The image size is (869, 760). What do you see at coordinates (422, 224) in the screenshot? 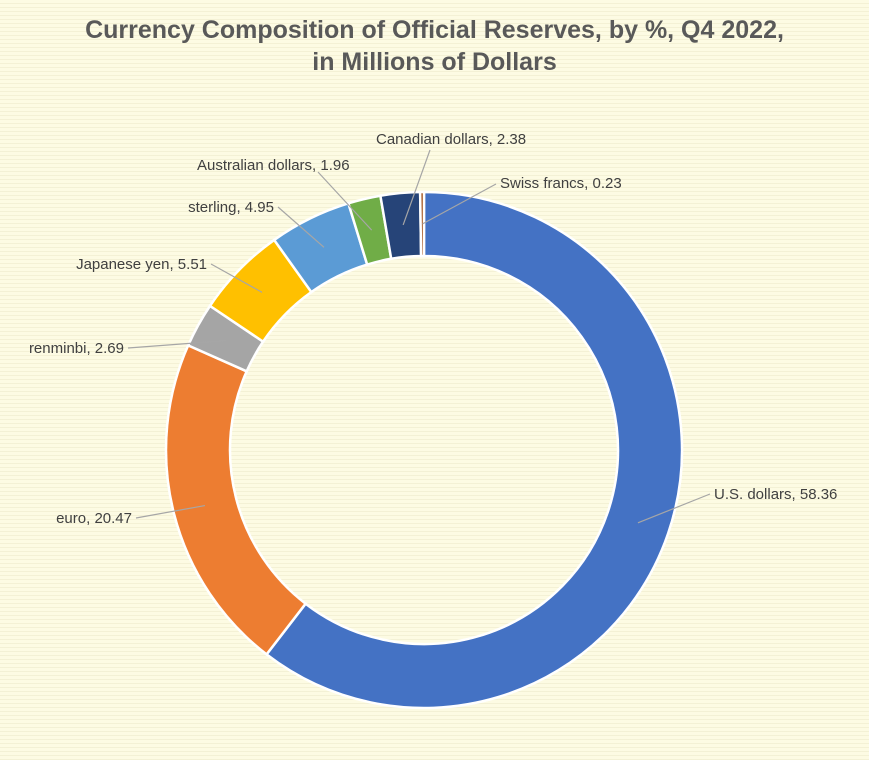
I see `slice-swiss-francs` at bounding box center [422, 224].